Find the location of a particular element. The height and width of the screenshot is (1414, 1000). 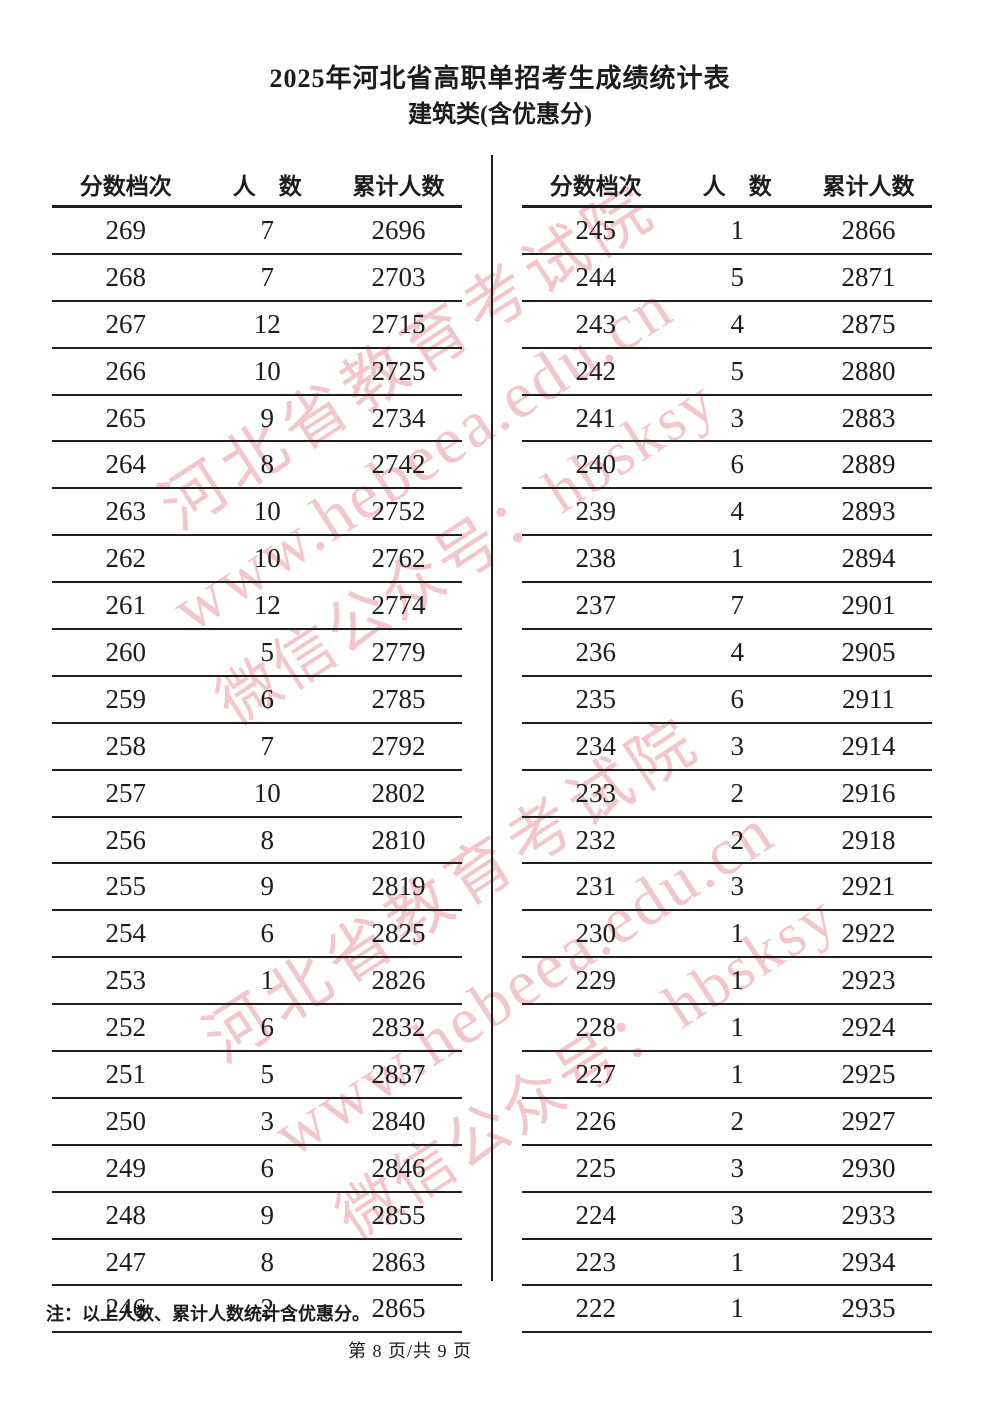

table-row: 231 3 2921 is located at coordinates (727, 887).